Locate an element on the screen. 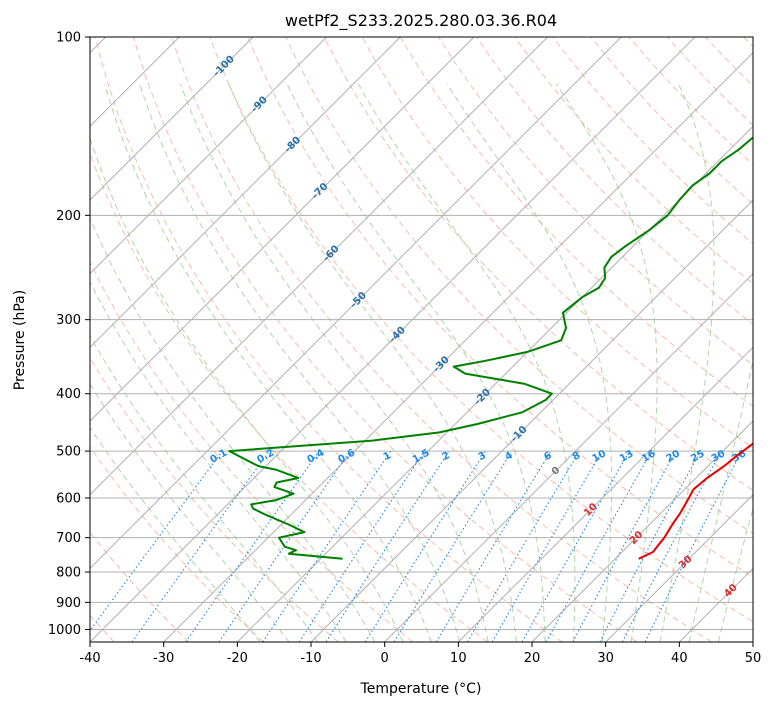 The width and height of the screenshot is (775, 708). y-tick-label: 500 is located at coordinates (68, 452).